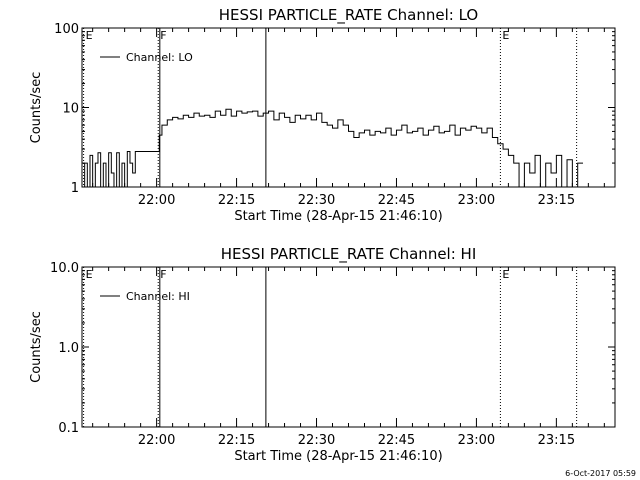 This screenshot has width=640, height=480. What do you see at coordinates (75, 188) in the screenshot?
I see `y-tick-label: 1` at bounding box center [75, 188].